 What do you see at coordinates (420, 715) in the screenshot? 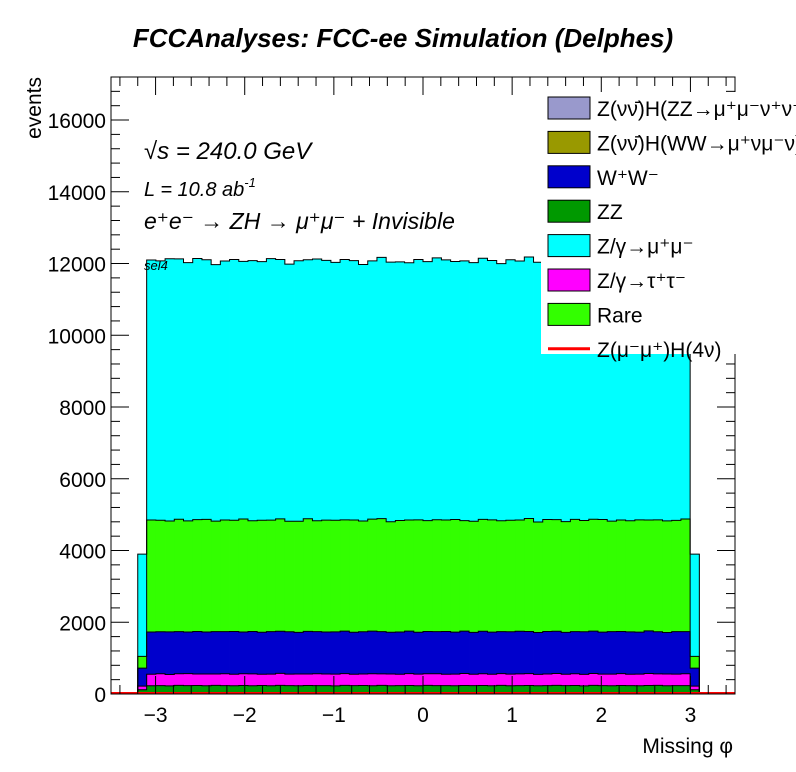
I see `x-tick-labels: −3 −2 −1 0 1 2 3` at bounding box center [420, 715].